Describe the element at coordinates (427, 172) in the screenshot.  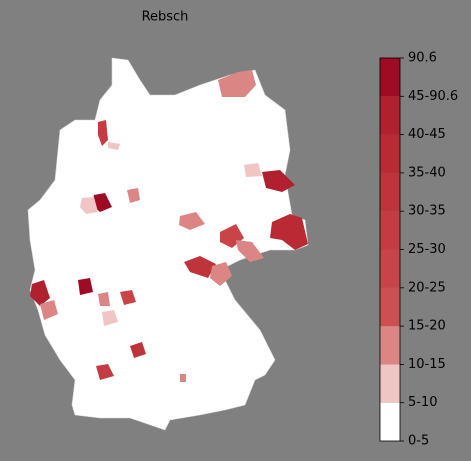
I see `colorbar-label: 35-40` at that location.